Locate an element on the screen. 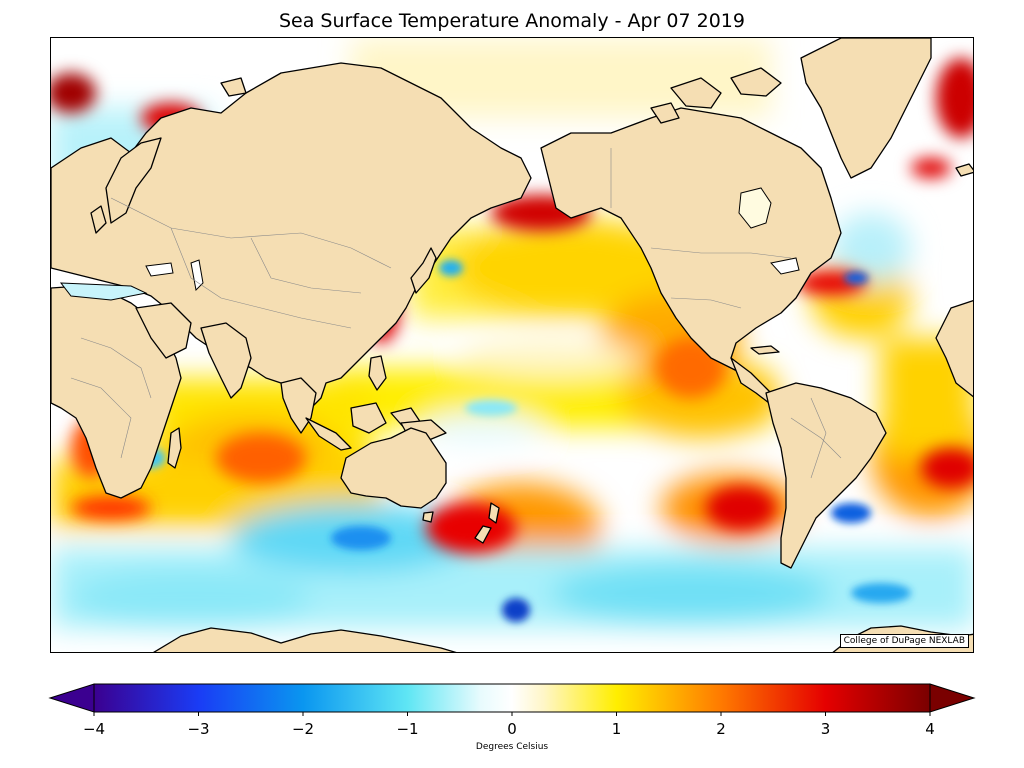  scandinavia-landmass is located at coordinates (133, 180).